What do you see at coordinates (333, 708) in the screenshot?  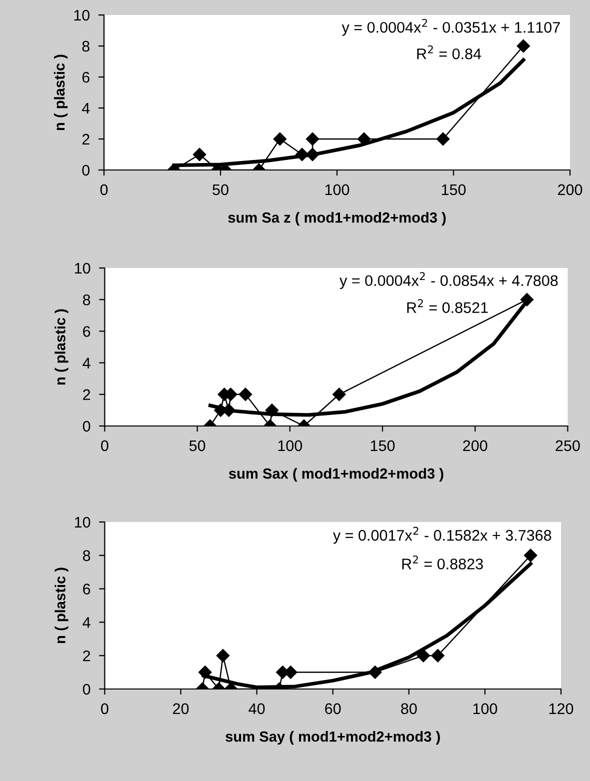 I see `x-tick-label: 60` at bounding box center [333, 708].